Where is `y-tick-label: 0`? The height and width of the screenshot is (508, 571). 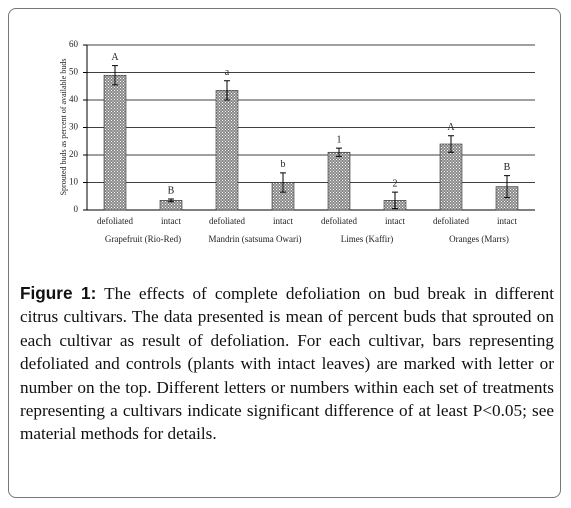
y-tick-label: 0 is located at coordinates (76, 209).